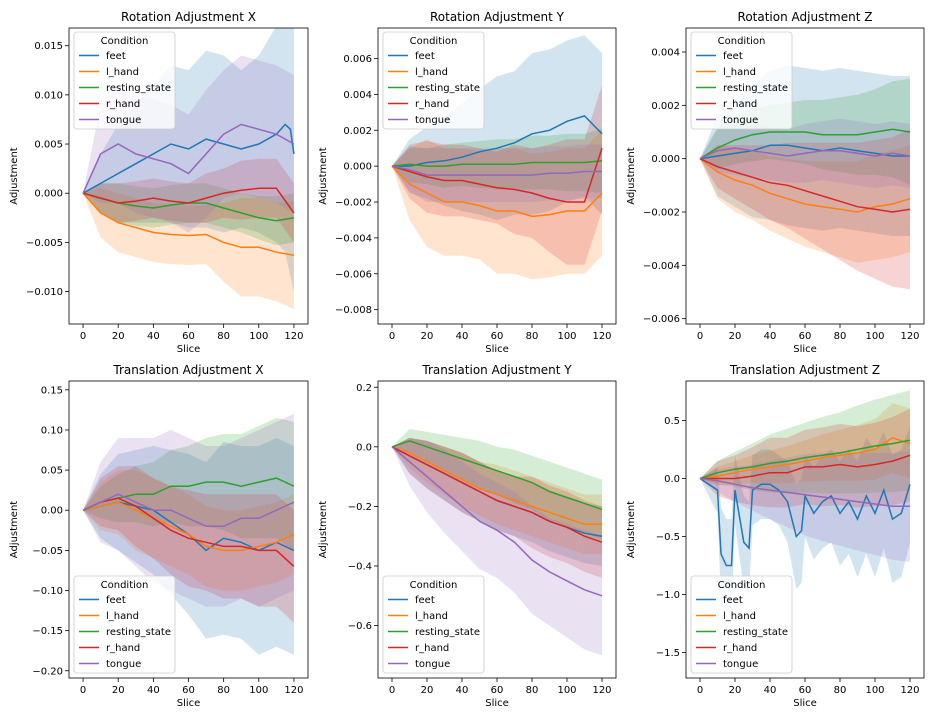 The image size is (936, 720). Describe the element at coordinates (353, 310) in the screenshot. I see `y-tick-label: −0.008` at that location.